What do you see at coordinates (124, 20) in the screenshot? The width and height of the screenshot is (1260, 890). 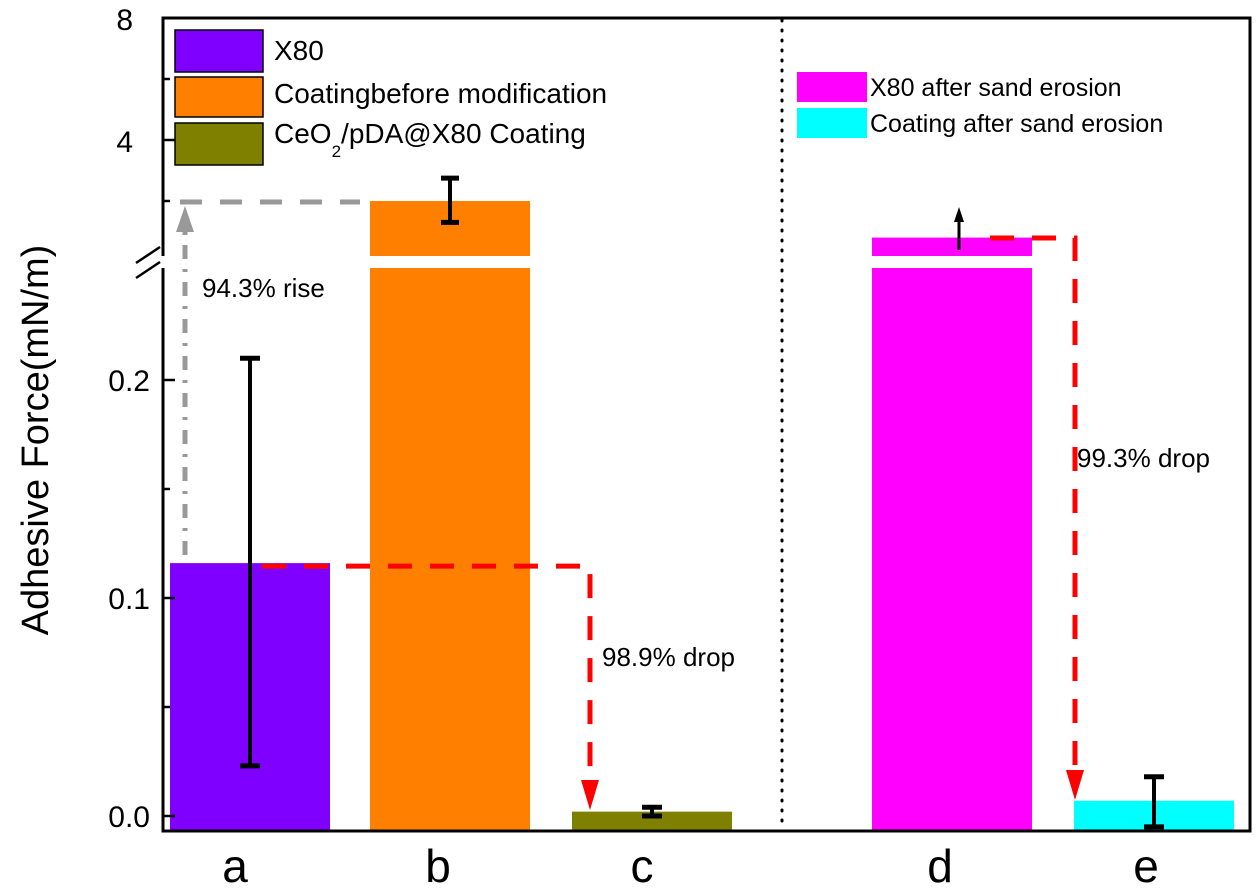 I see `y-tick-label: 8` at bounding box center [124, 20].